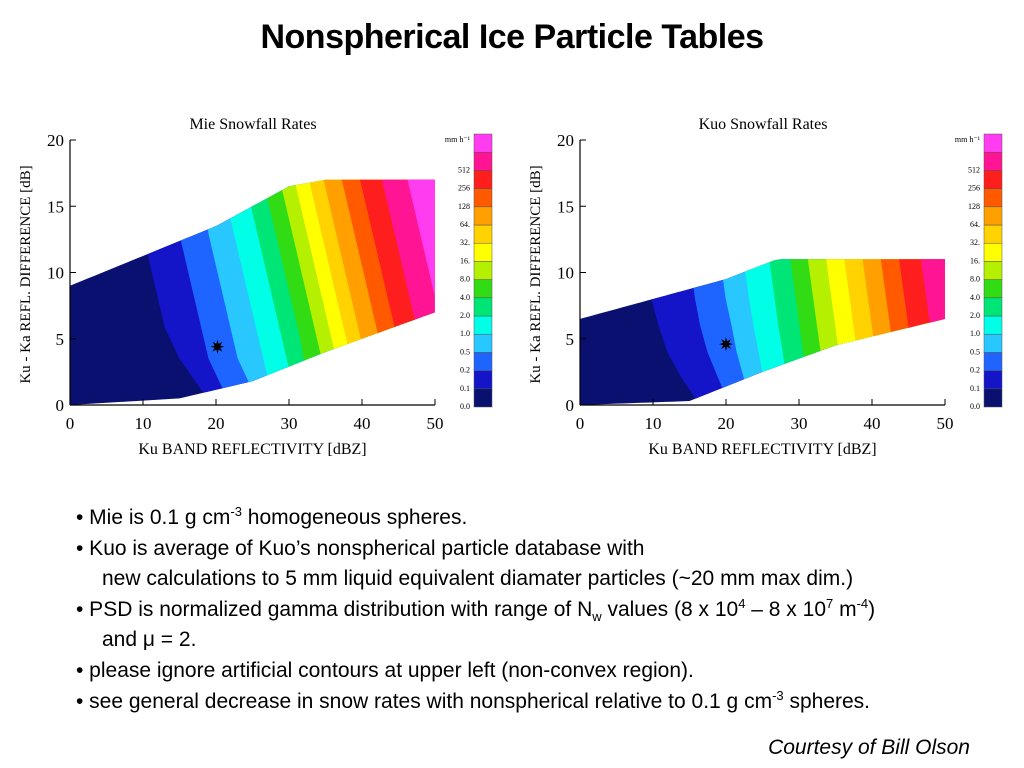 Image resolution: width=1024 pixels, height=768 pixels. What do you see at coordinates (845, 609) in the screenshot?
I see `bullet-text: m` at bounding box center [845, 609].